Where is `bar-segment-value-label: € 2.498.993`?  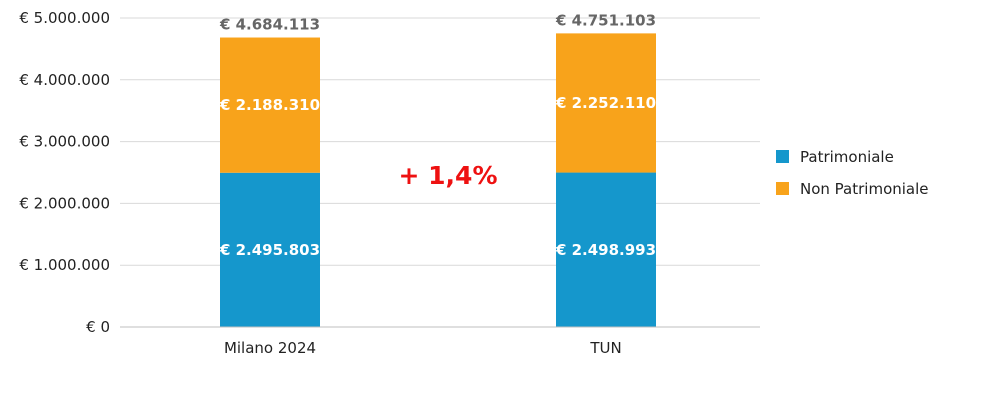 bar-segment-value-label: € 2.498.993 is located at coordinates (605, 250).